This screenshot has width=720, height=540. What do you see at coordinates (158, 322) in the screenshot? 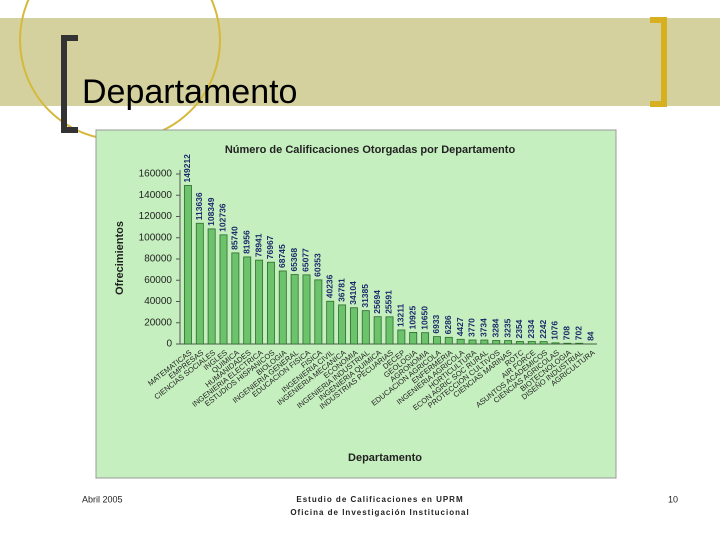
I see `y-tick-label: 20000` at bounding box center [158, 322].